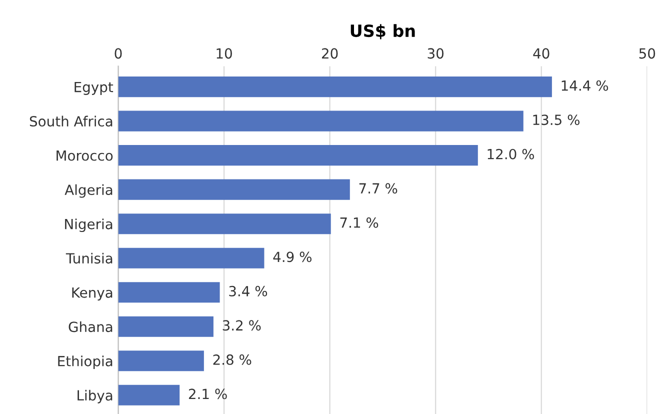  What do you see at coordinates (541, 53) in the screenshot?
I see `x-tick-label: 40` at bounding box center [541, 53].